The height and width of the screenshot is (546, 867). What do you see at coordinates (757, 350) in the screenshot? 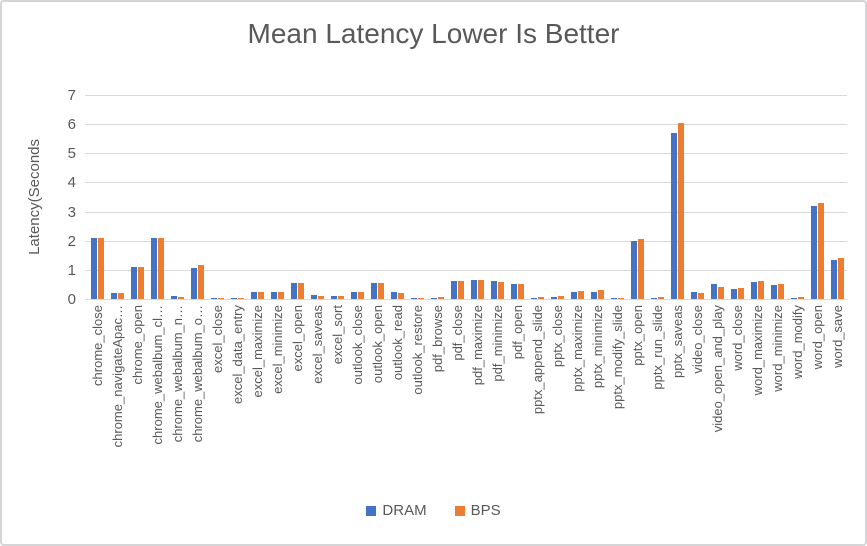
I see `x-tick-label: word_maximize` at bounding box center [757, 350].